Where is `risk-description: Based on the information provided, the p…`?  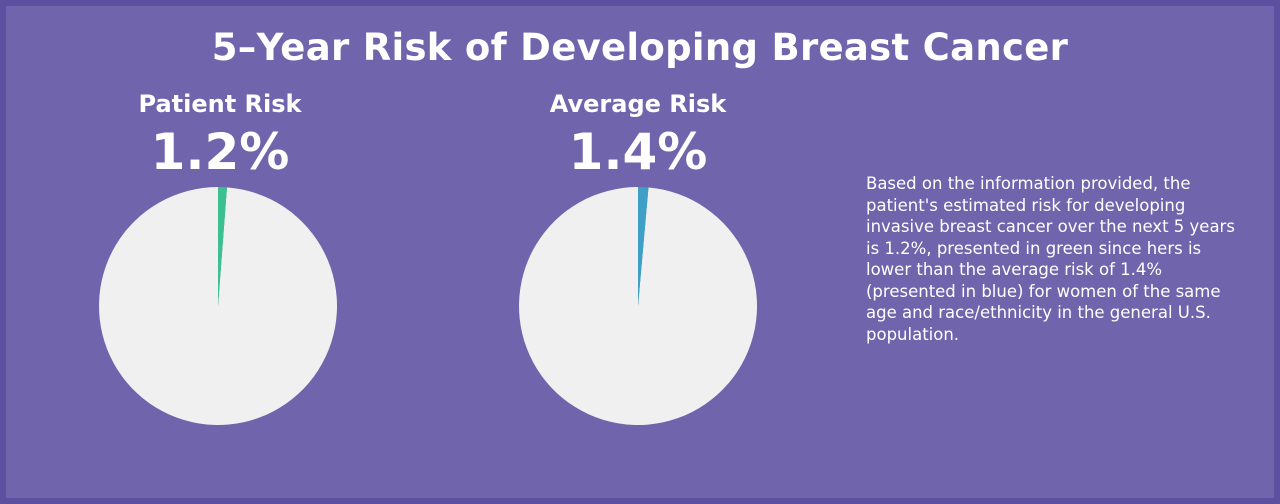
risk-description: Based on the information provided, the p… is located at coordinates (1050, 259).